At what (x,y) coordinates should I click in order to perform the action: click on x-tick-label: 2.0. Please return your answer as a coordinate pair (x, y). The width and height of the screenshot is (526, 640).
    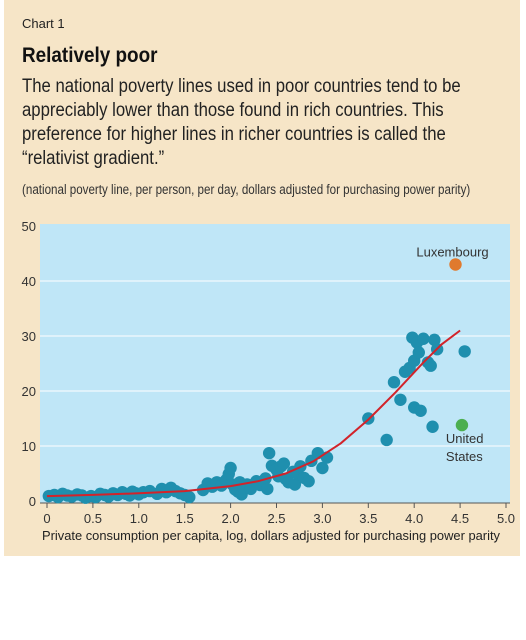
    Looking at the image, I should click on (231, 518).